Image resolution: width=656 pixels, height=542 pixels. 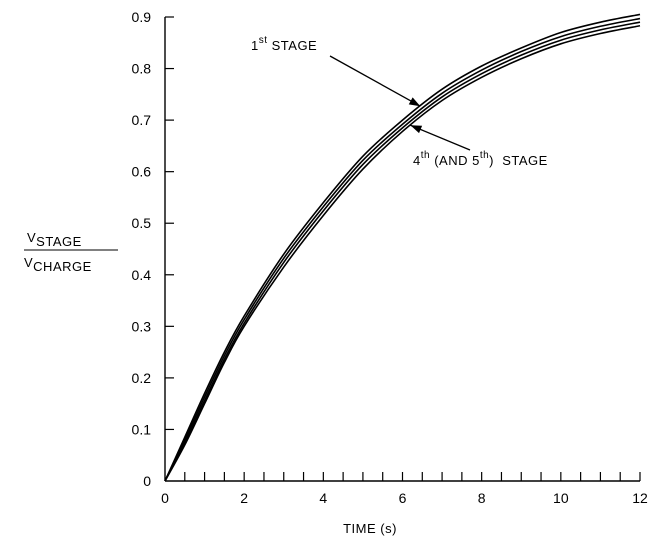 I want to click on annotation-1st-stage-arrowhead, so click(x=414, y=102).